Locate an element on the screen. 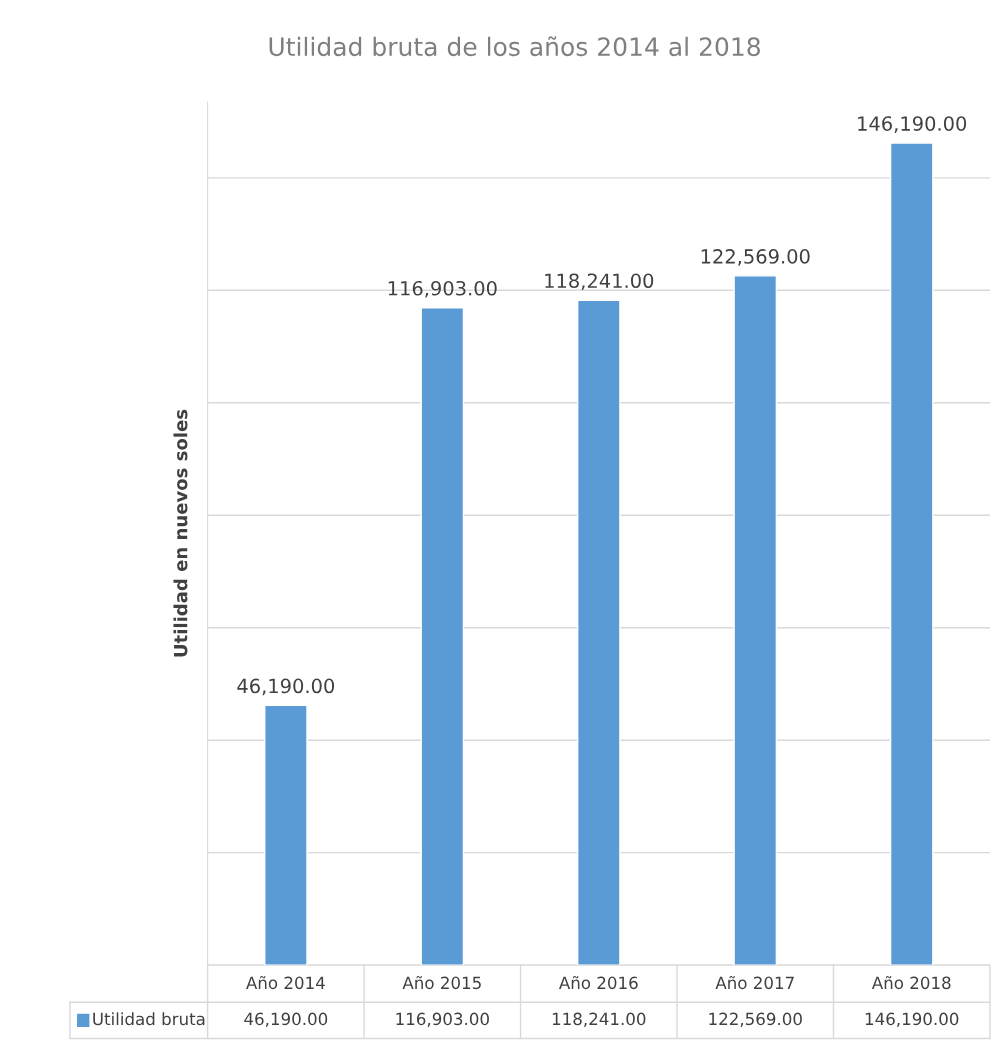 The width and height of the screenshot is (1003, 1040). data-label: 146,190.00 is located at coordinates (912, 1019).